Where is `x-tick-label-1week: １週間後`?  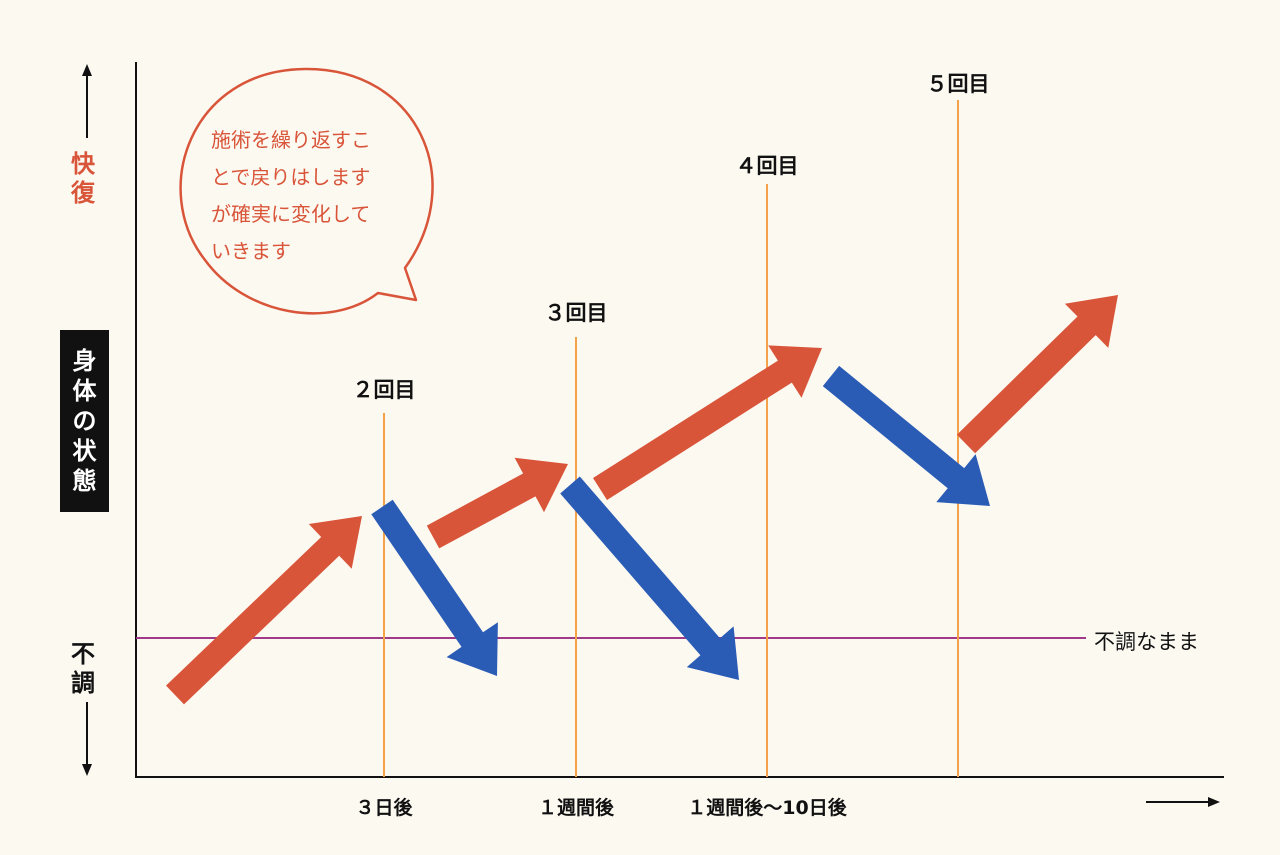 x-tick-label-1week: １週間後 is located at coordinates (576, 808).